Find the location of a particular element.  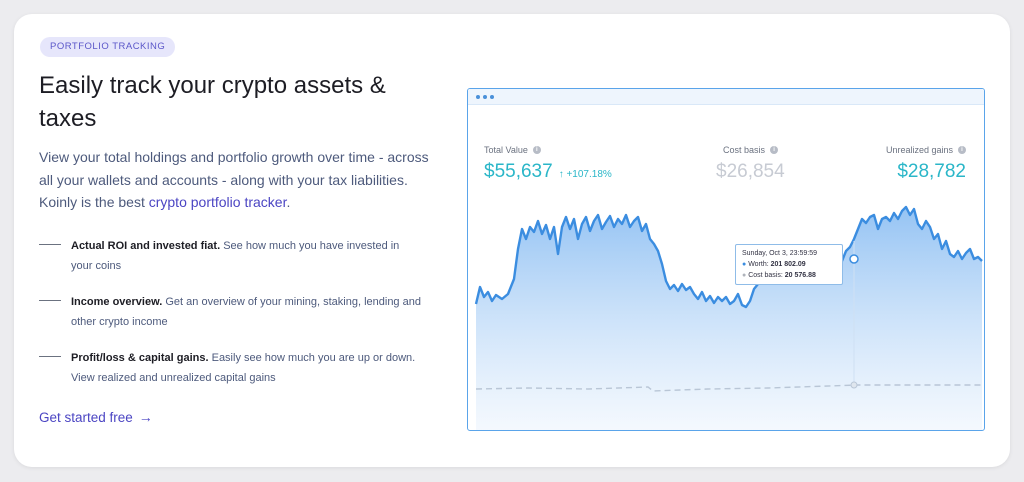

stat-value: $55,637 ↑ +107.18% is located at coordinates (548, 172).